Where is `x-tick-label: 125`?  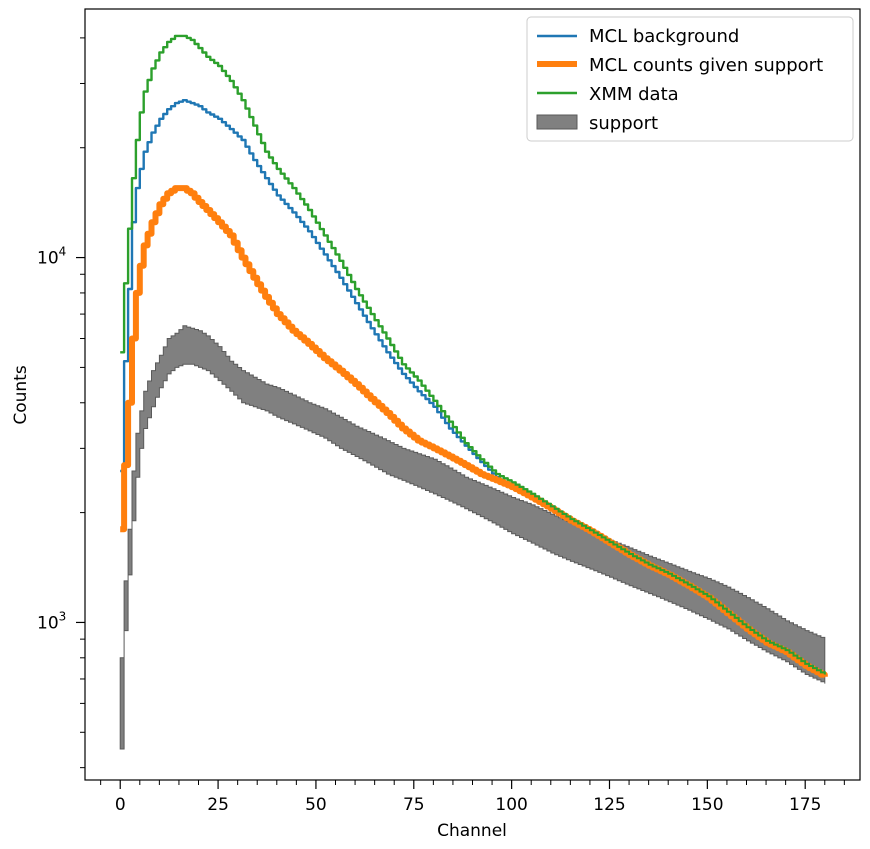
x-tick-label: 125 is located at coordinates (609, 805).